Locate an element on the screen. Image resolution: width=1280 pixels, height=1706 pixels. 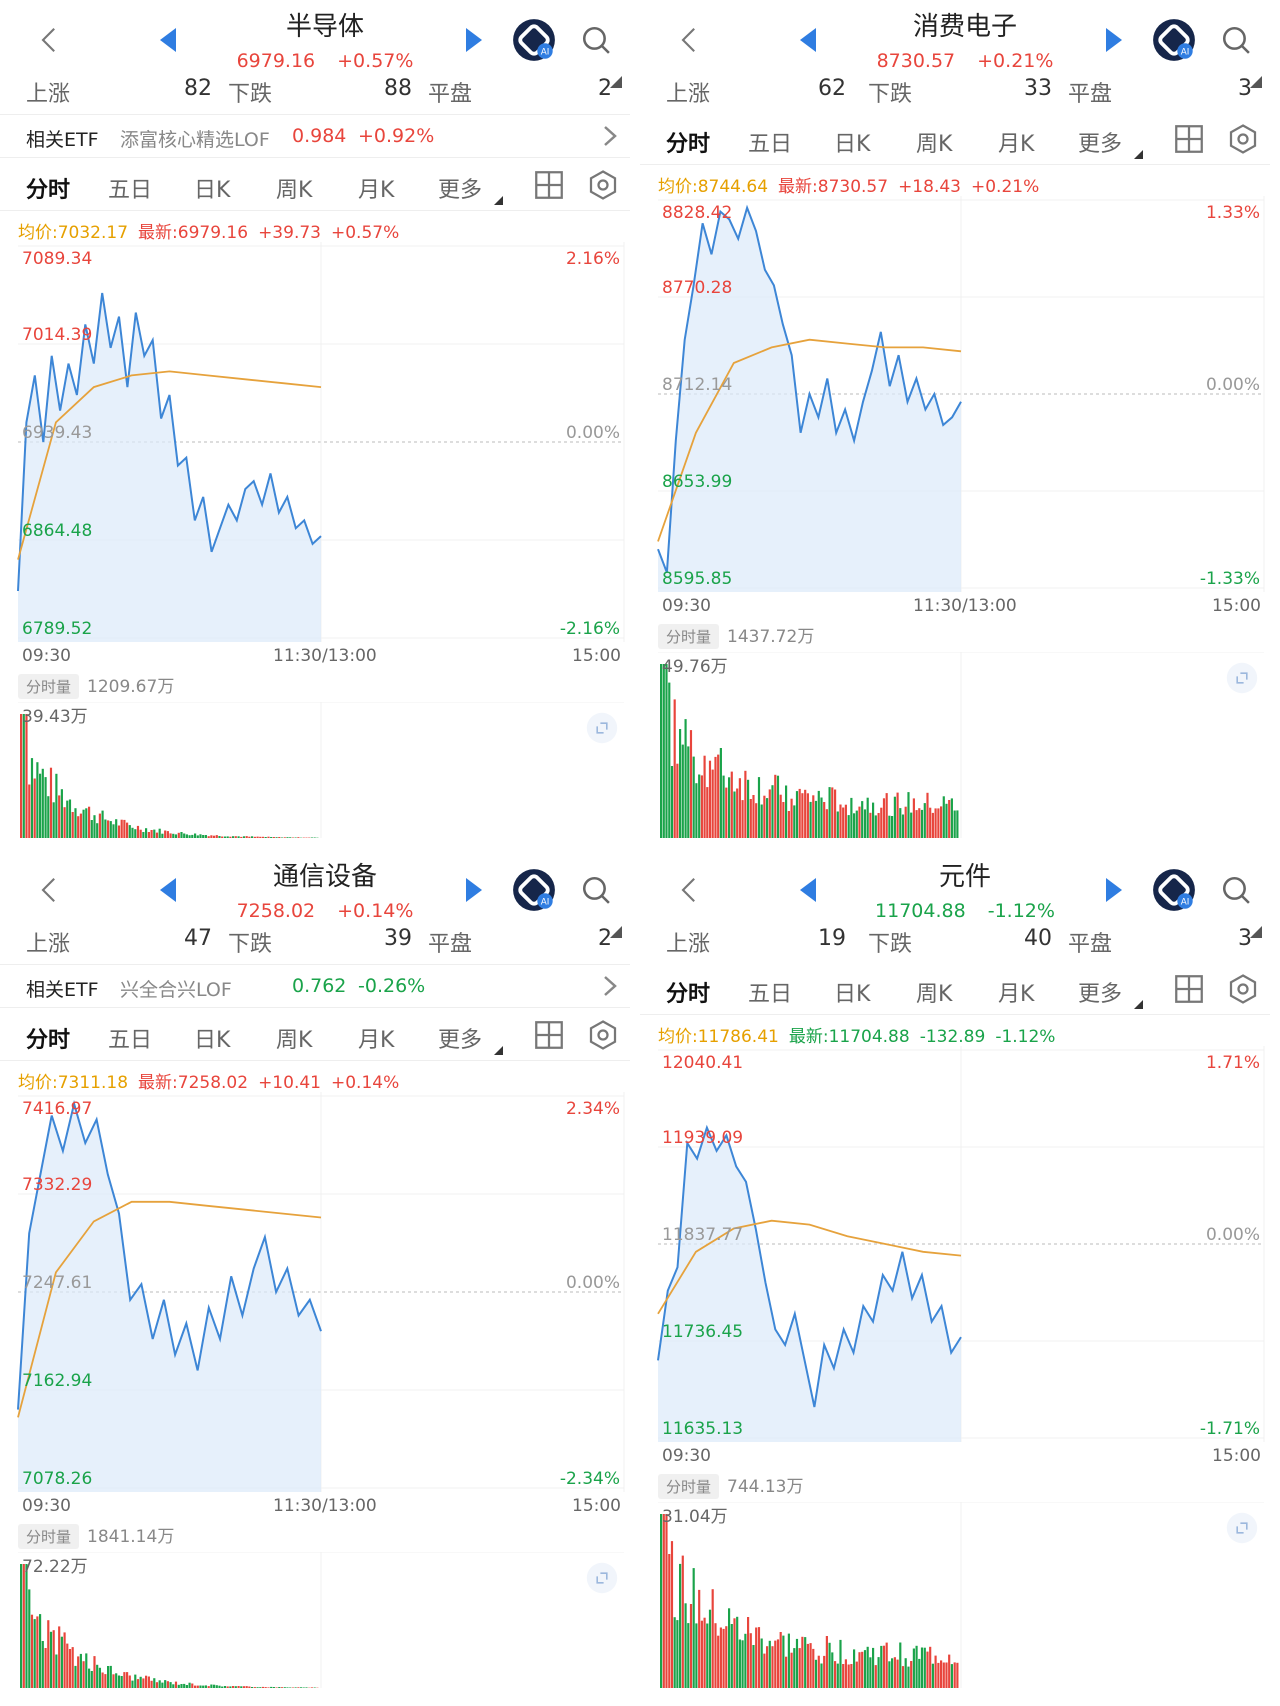
volume-chart: 31.04万 is located at coordinates (955, 1595).